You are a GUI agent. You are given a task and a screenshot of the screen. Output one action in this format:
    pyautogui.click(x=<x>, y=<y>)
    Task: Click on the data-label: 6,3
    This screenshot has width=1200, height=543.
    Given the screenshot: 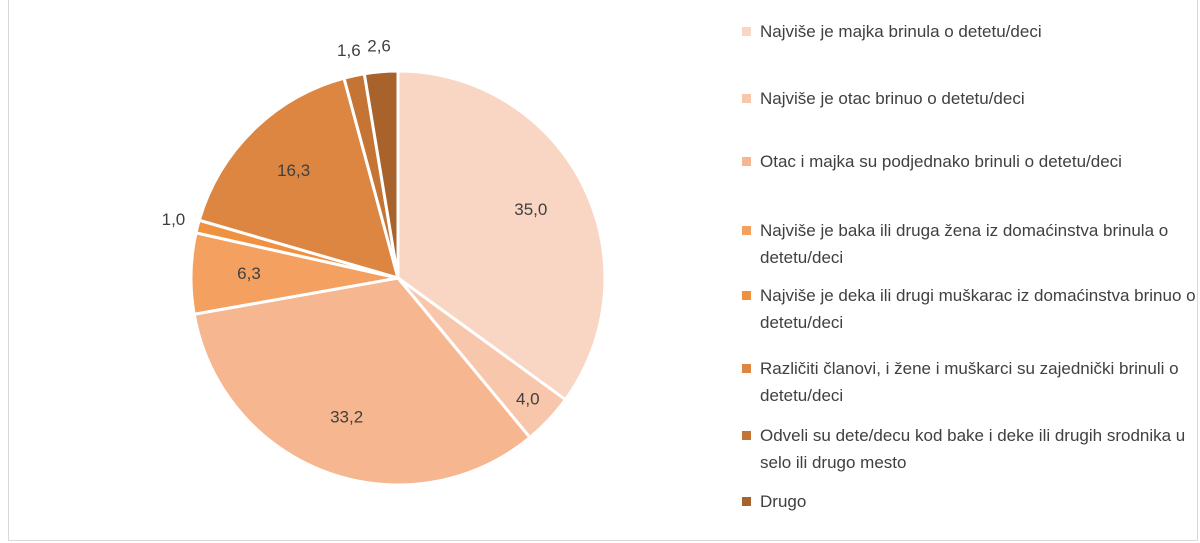 What is the action you would take?
    pyautogui.click(x=249, y=273)
    